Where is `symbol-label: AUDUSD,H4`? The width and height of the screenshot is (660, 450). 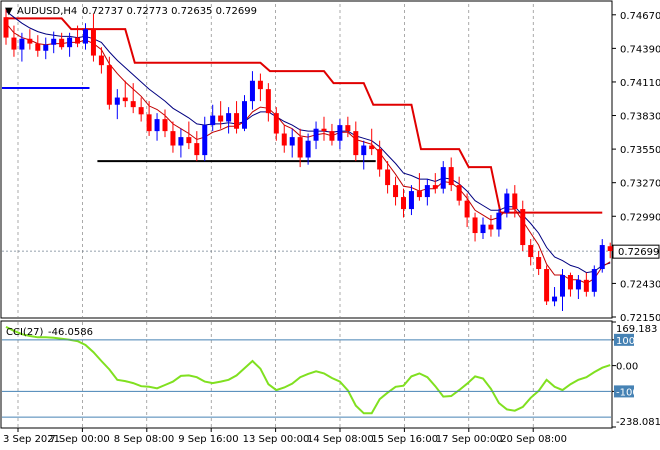 symbol-label: AUDUSD,H4 is located at coordinates (47, 11).